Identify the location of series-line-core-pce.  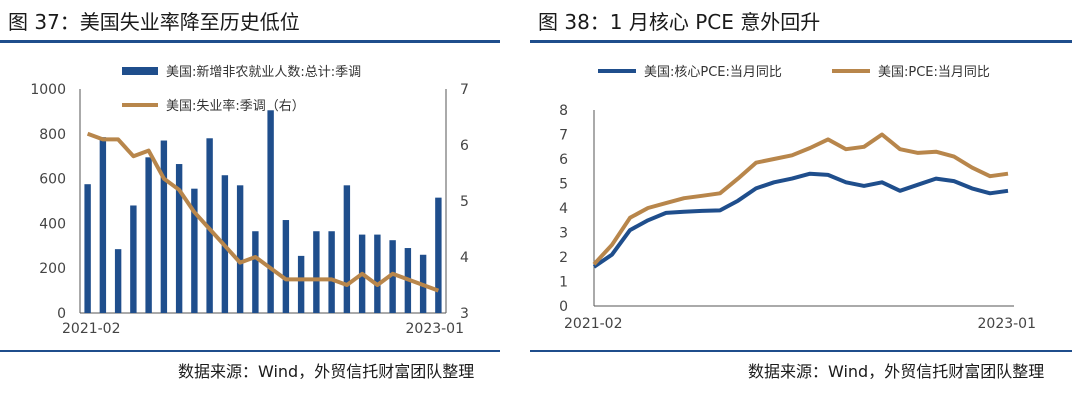
(800, 220).